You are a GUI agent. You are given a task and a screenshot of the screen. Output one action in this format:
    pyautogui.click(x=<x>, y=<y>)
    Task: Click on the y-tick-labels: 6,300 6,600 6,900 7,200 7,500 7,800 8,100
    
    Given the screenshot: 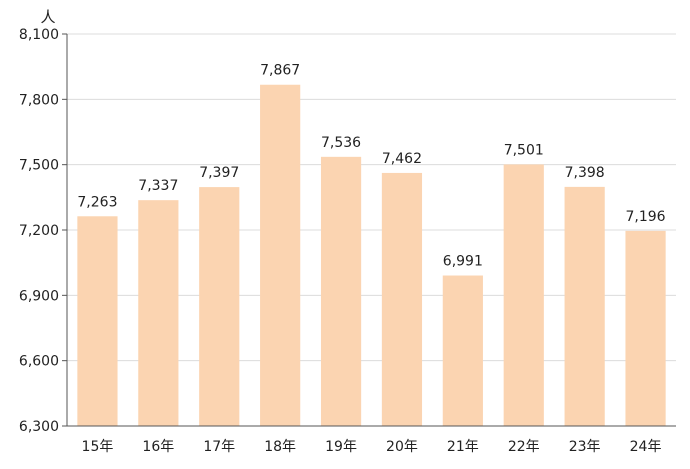 What is the action you would take?
    pyautogui.click(x=39, y=231)
    